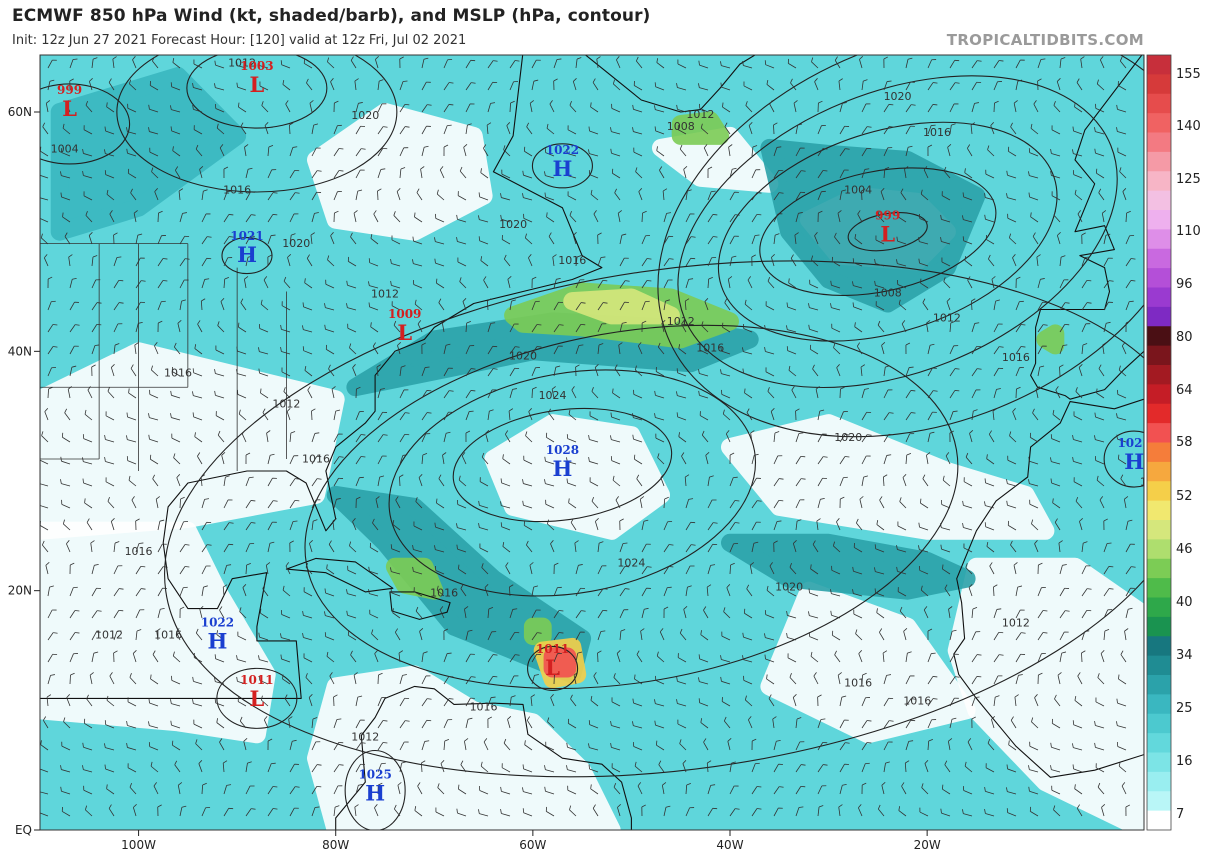  I want to click on colorbar-tick-label: 140, so click(1188, 126).